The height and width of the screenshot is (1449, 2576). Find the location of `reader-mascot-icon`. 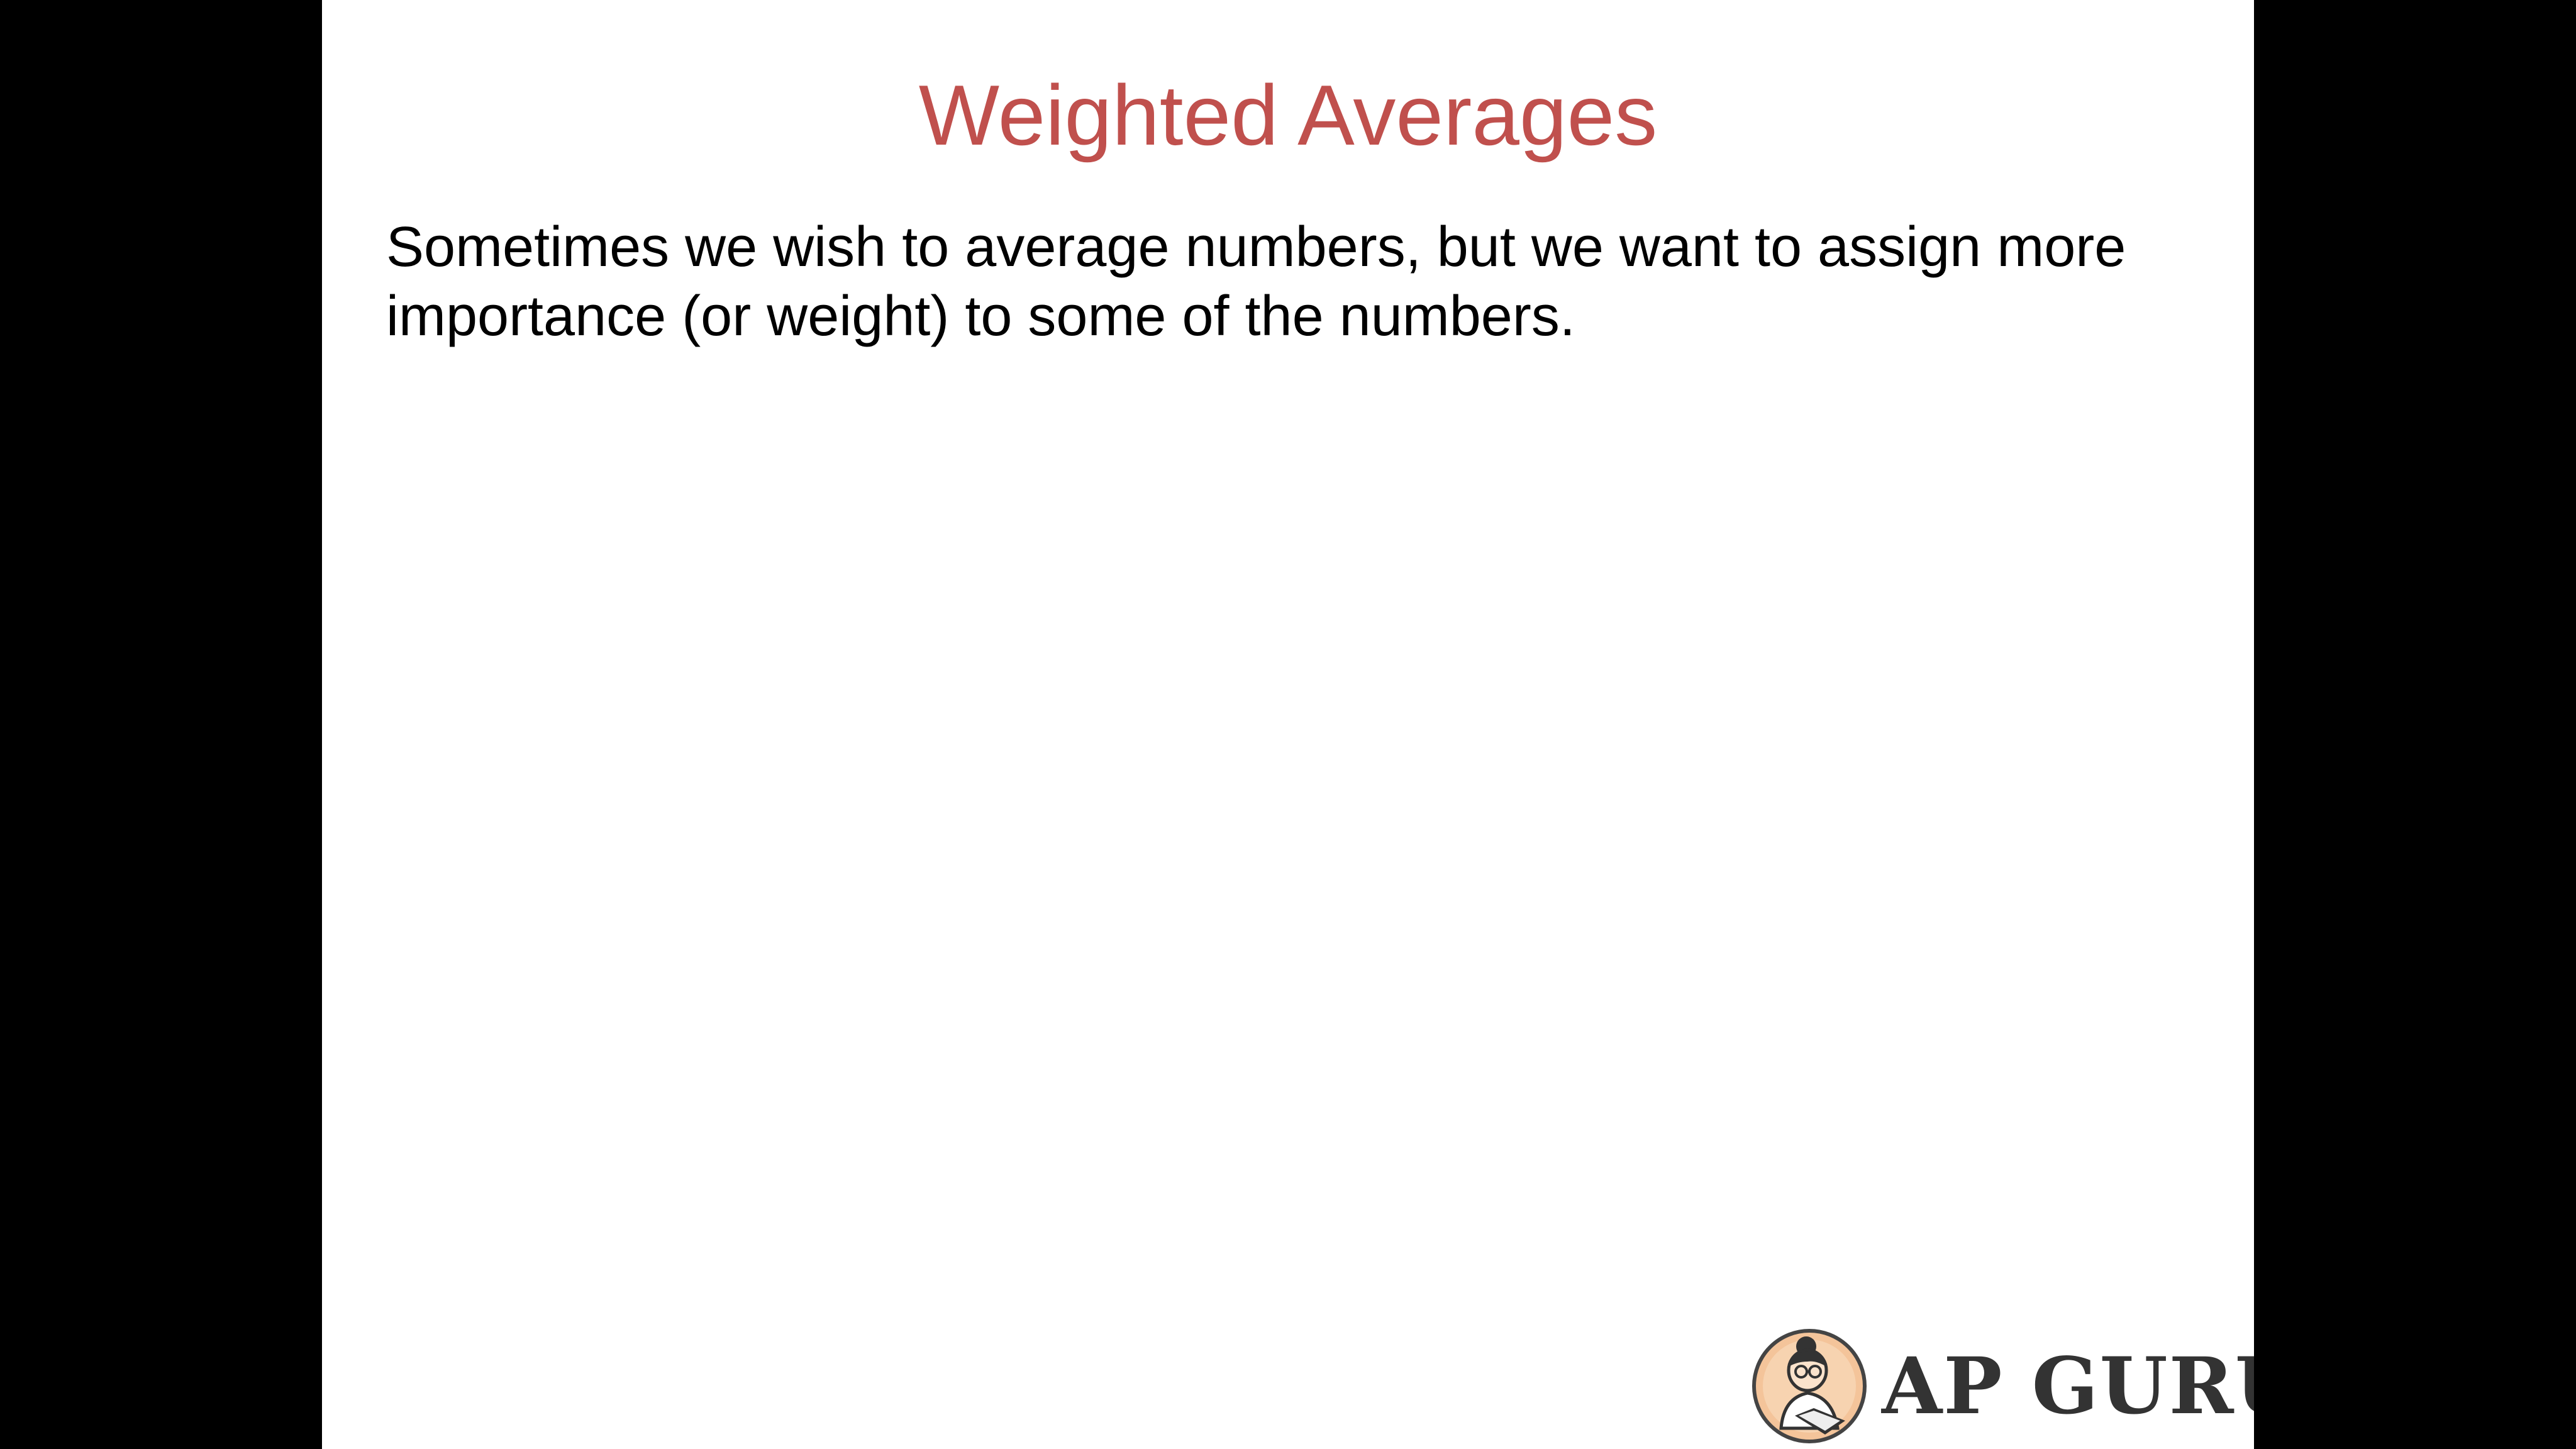

reader-mascot-icon is located at coordinates (1809, 1386).